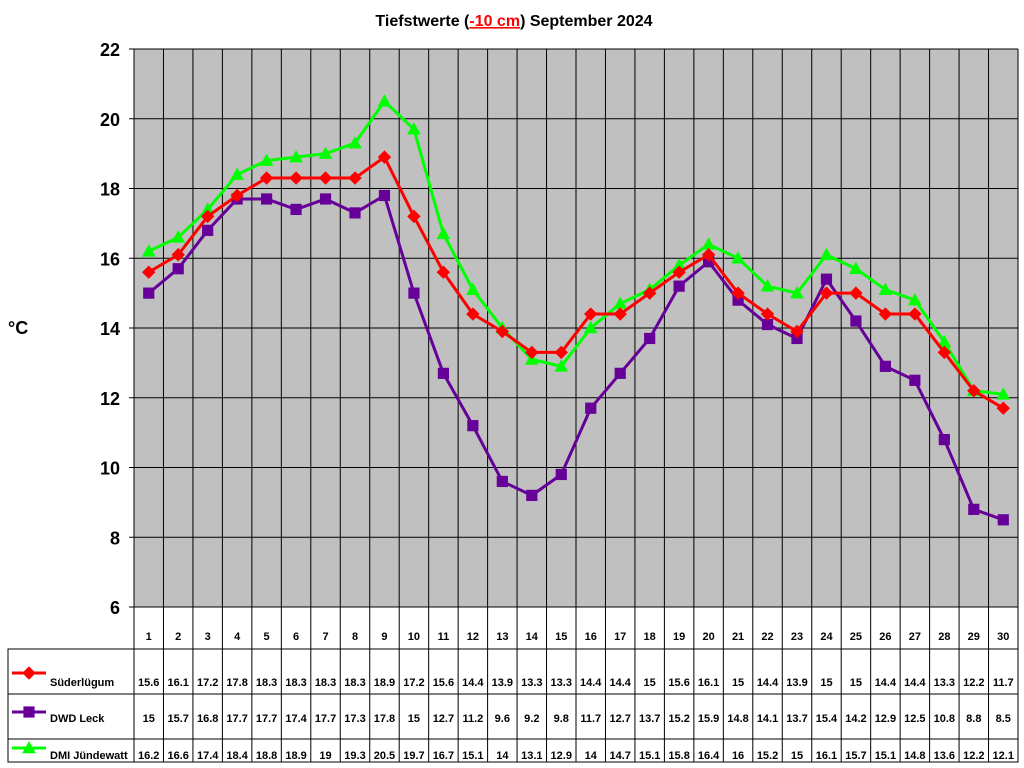 The height and width of the screenshot is (768, 1024). I want to click on x-tick-label: 7, so click(325, 637).